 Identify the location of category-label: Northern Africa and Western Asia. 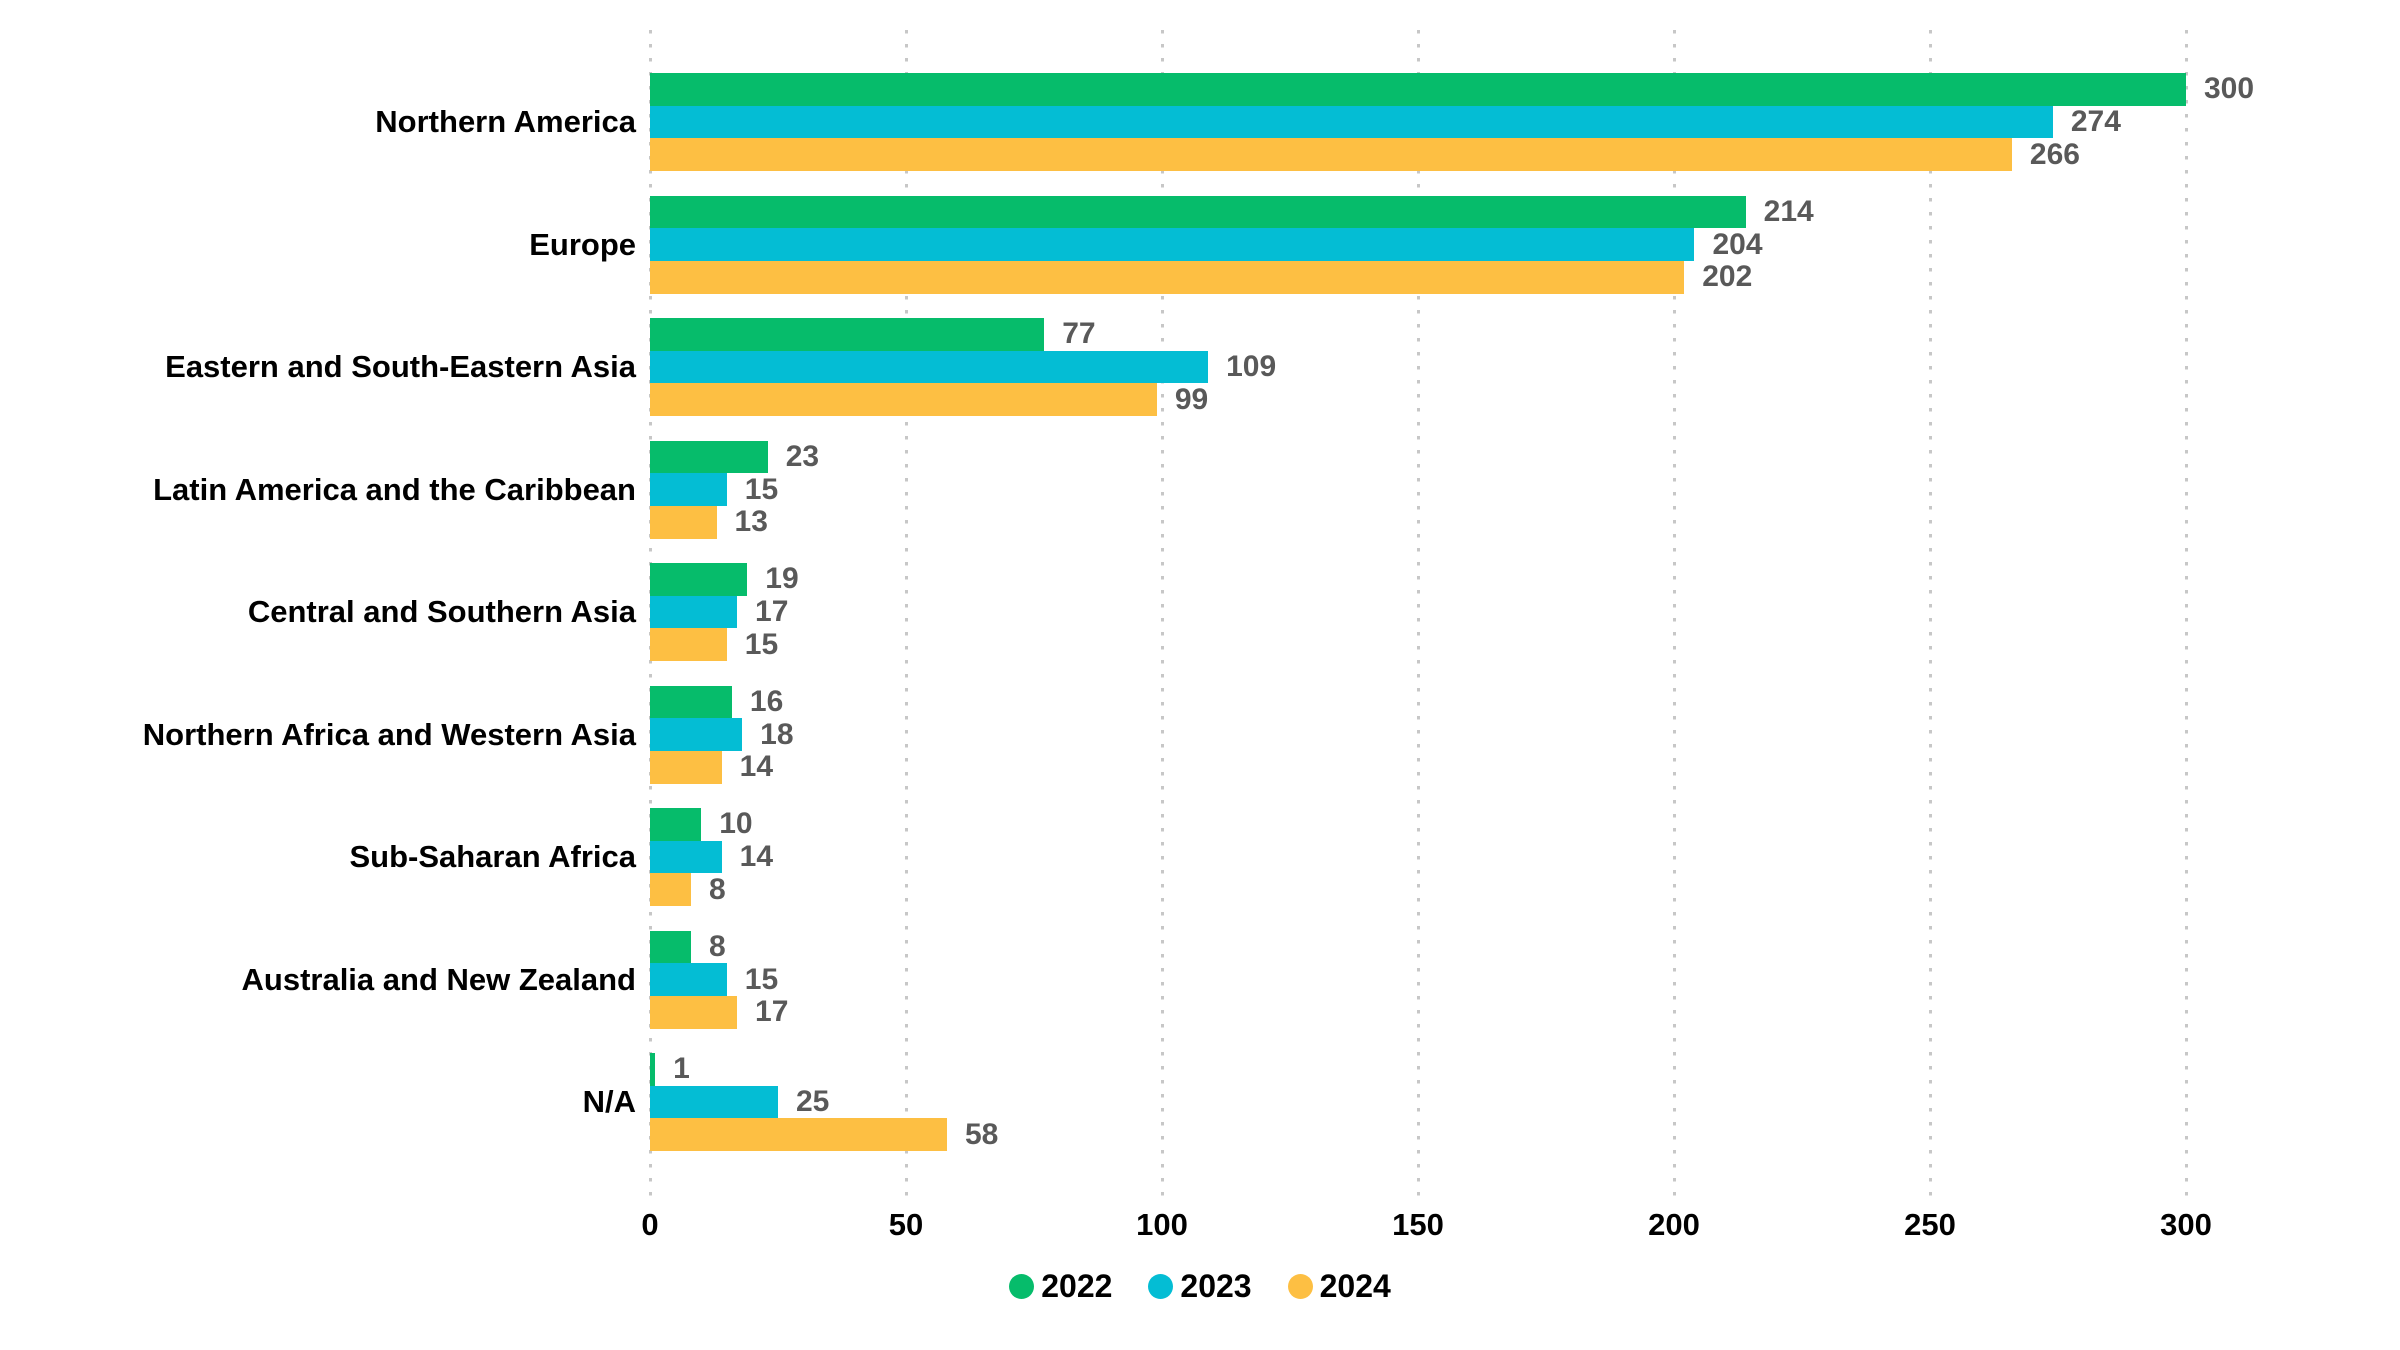
(389, 734).